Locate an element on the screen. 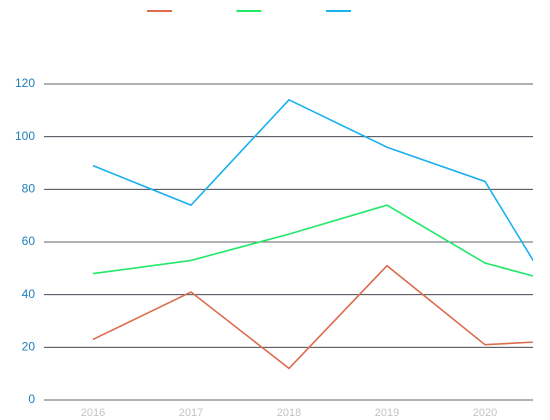 The width and height of the screenshot is (550, 420). y-tick-label: 0 is located at coordinates (31, 399).